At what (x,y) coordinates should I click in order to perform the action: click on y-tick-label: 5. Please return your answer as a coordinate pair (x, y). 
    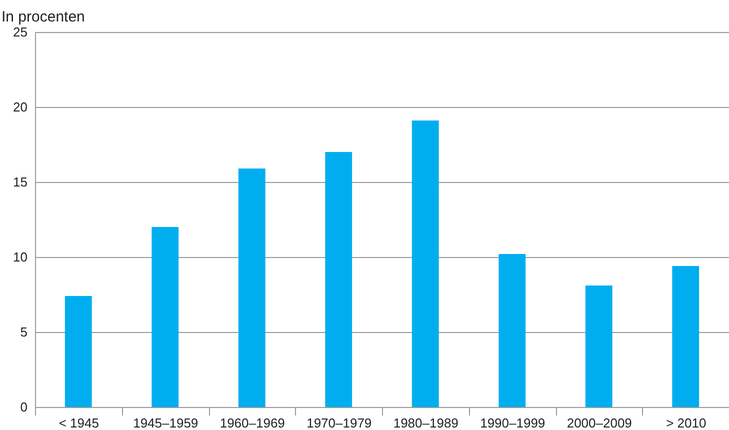
    Looking at the image, I should click on (24, 332).